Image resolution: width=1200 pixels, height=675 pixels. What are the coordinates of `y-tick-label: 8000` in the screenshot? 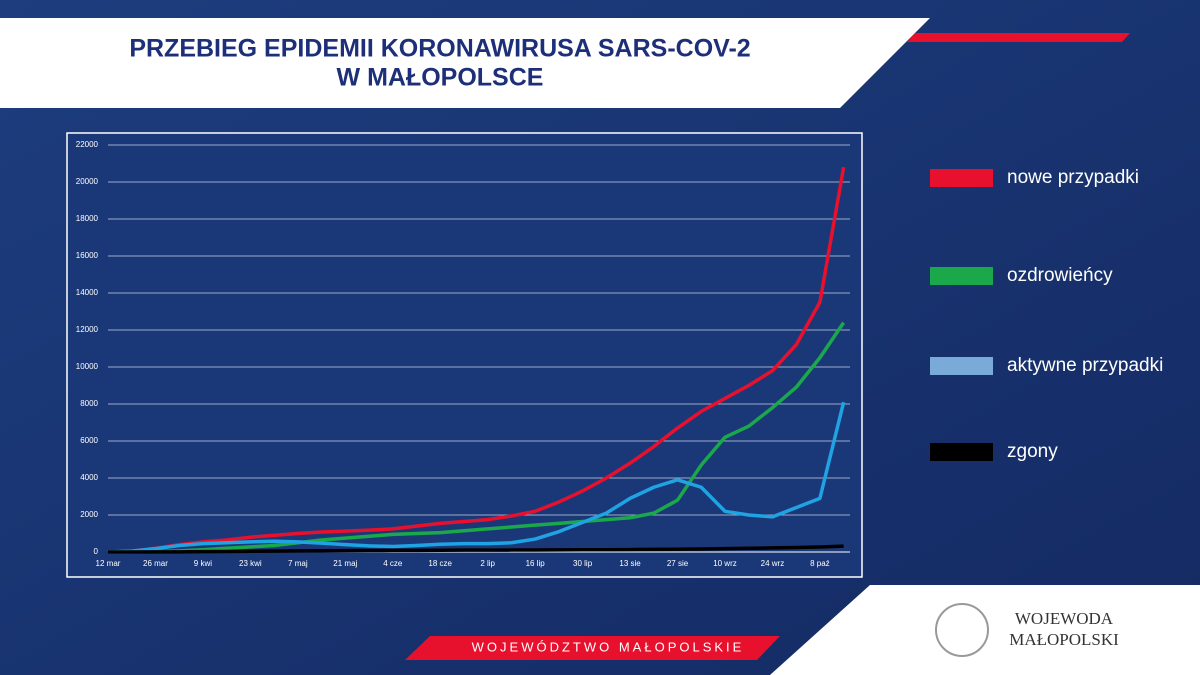 It's located at (89, 403).